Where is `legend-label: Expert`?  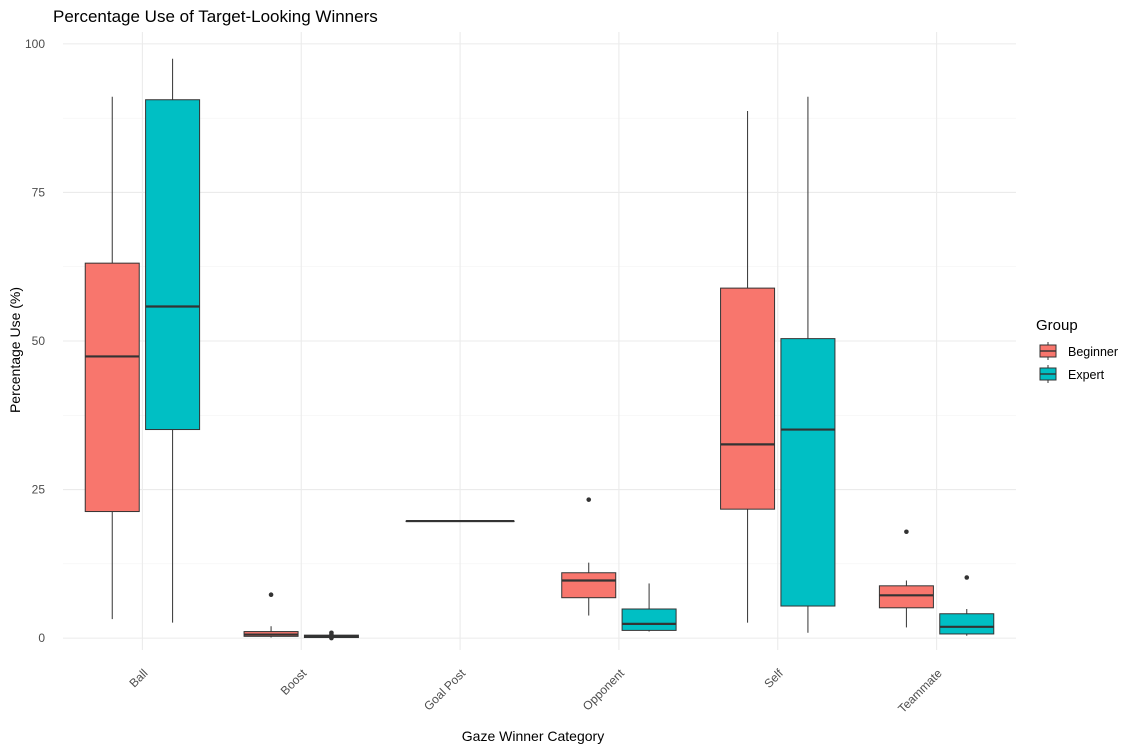
legend-label: Expert is located at coordinates (1086, 375).